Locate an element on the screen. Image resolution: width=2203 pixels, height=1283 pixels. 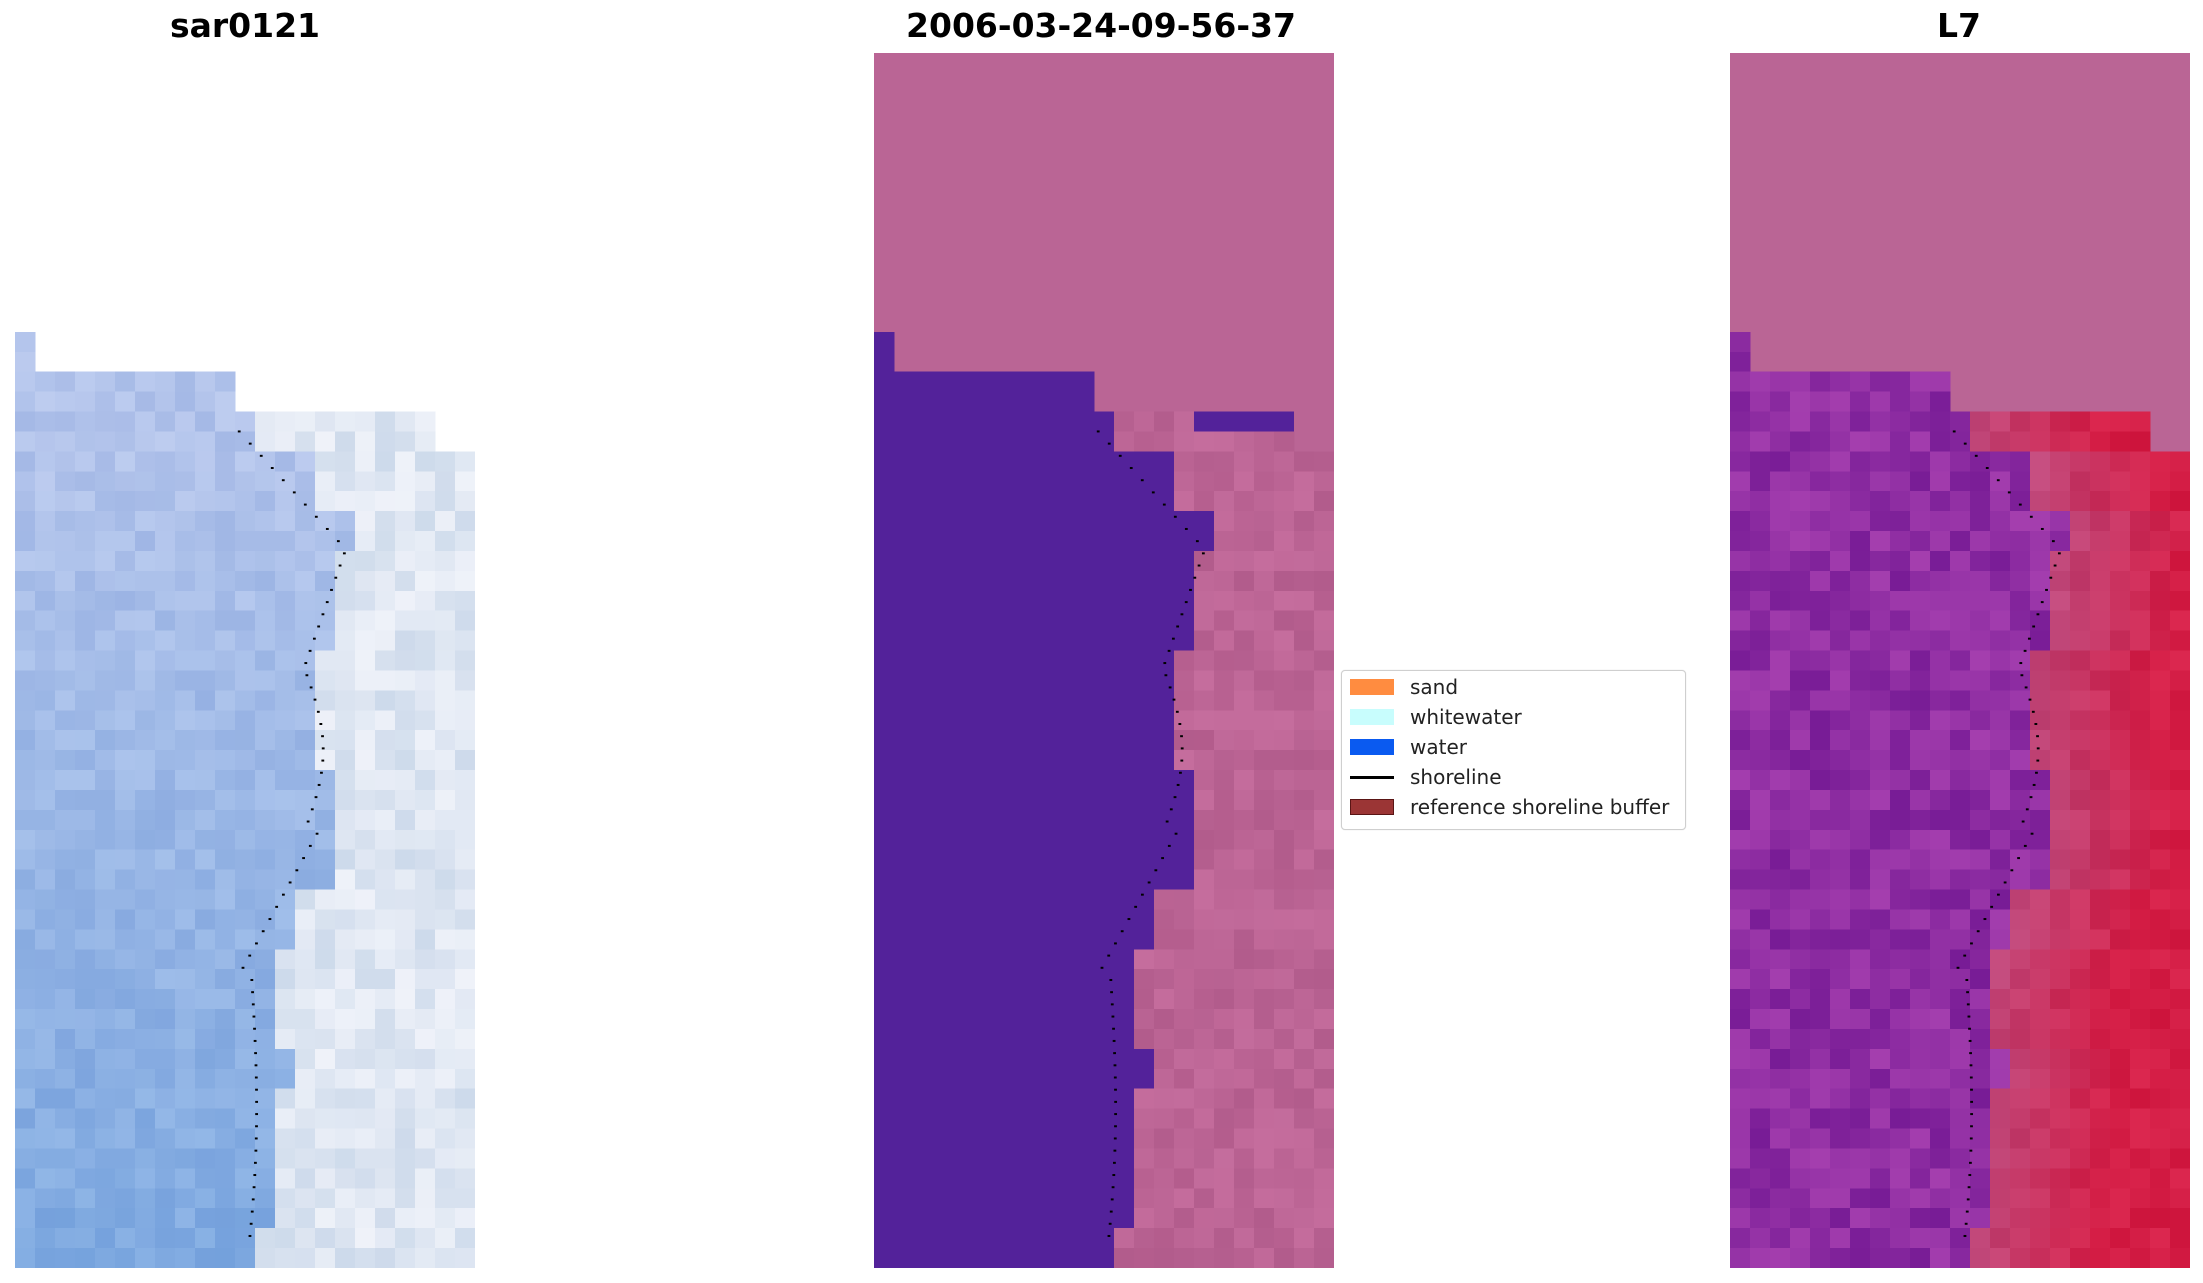
panel-title-rgb: sar0121 is located at coordinates (245, 25).